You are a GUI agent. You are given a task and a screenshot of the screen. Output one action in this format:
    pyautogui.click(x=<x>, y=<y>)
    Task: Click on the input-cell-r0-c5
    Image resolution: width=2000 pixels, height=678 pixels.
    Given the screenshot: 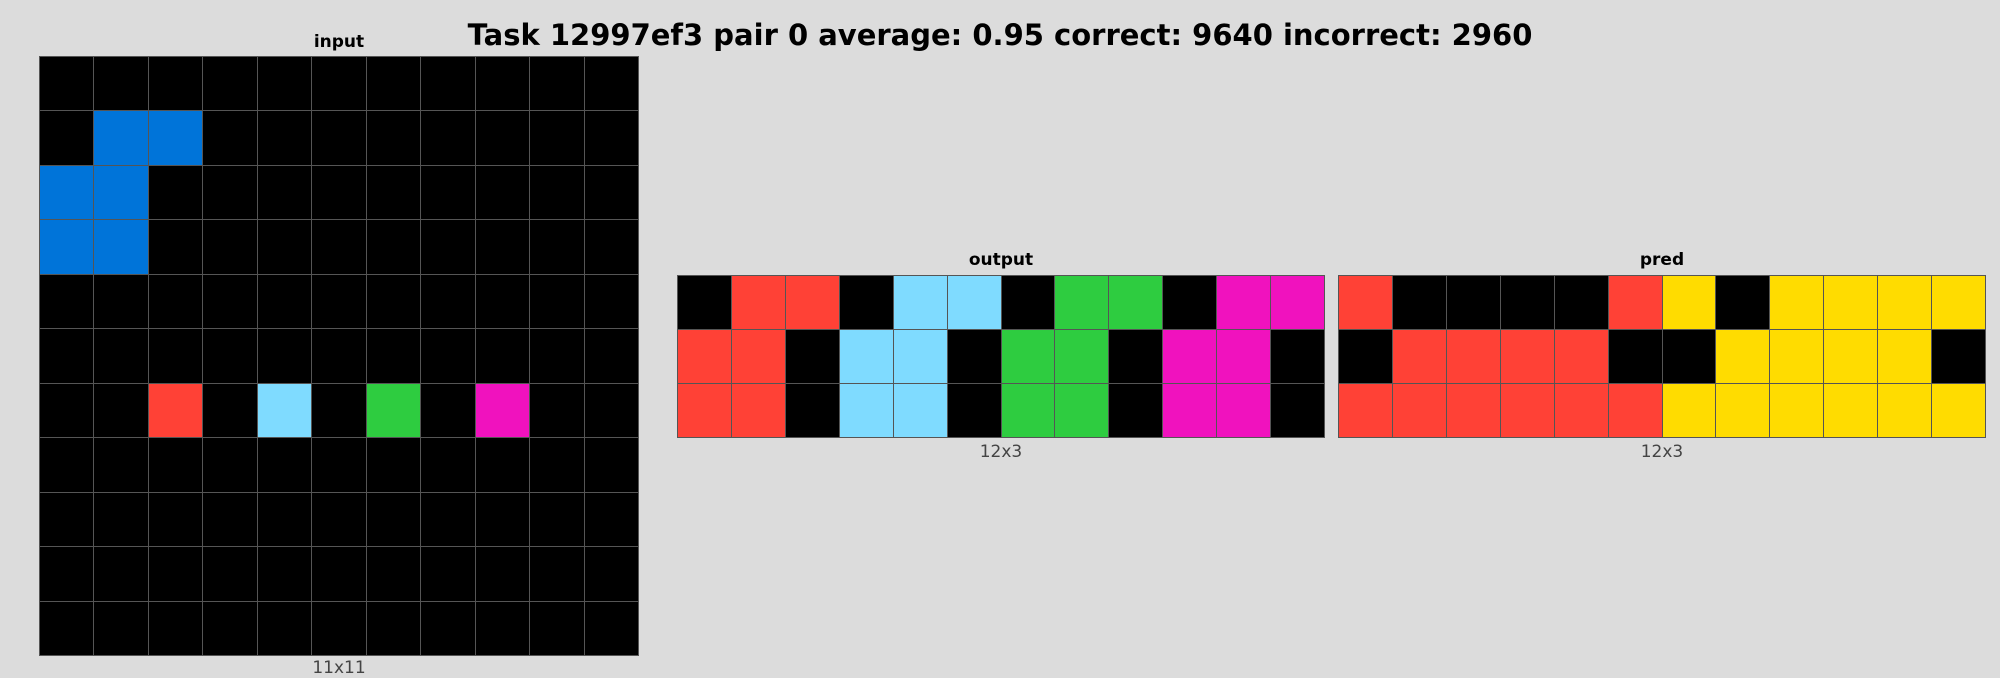 What is the action you would take?
    pyautogui.click(x=339, y=84)
    